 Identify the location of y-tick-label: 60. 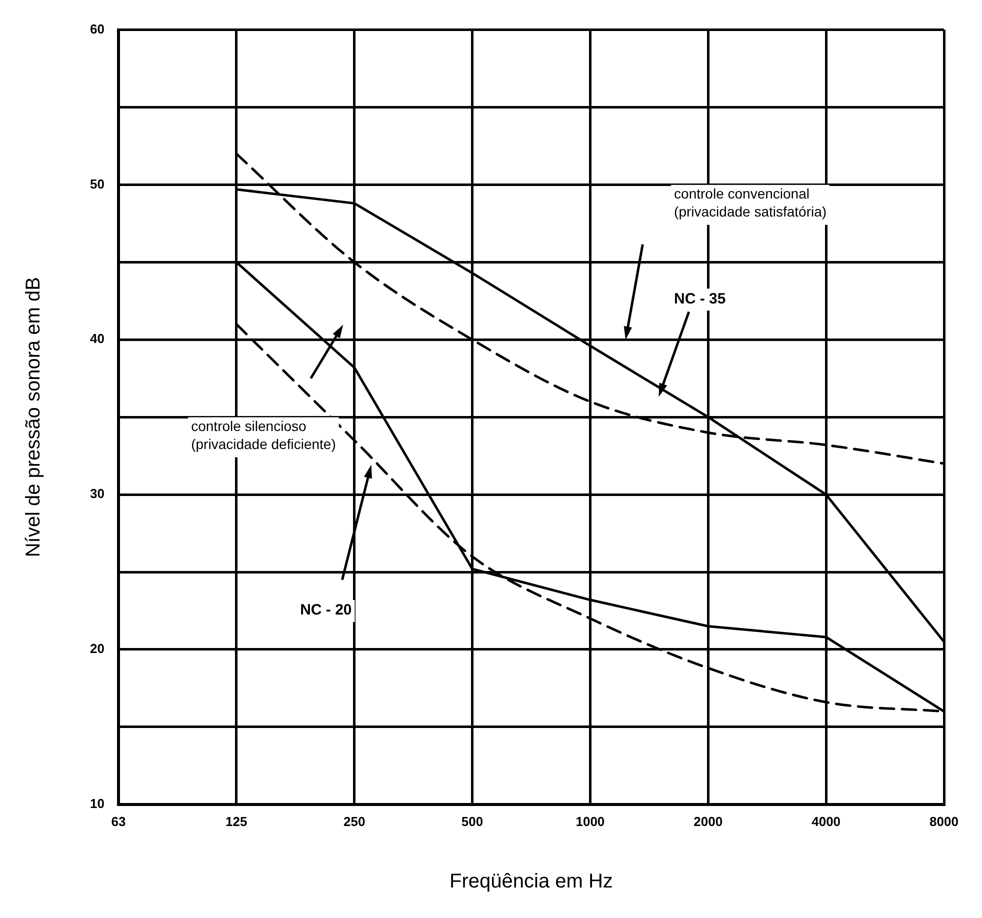
(97, 28).